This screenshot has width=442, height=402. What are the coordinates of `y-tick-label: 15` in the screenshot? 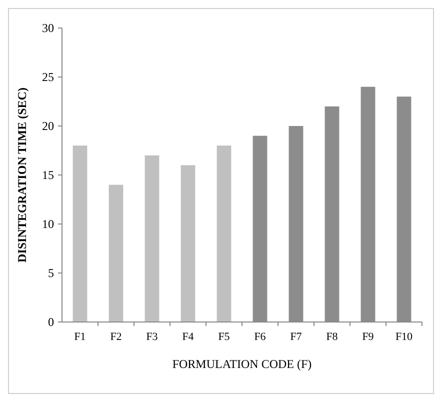 It's located at (48, 175).